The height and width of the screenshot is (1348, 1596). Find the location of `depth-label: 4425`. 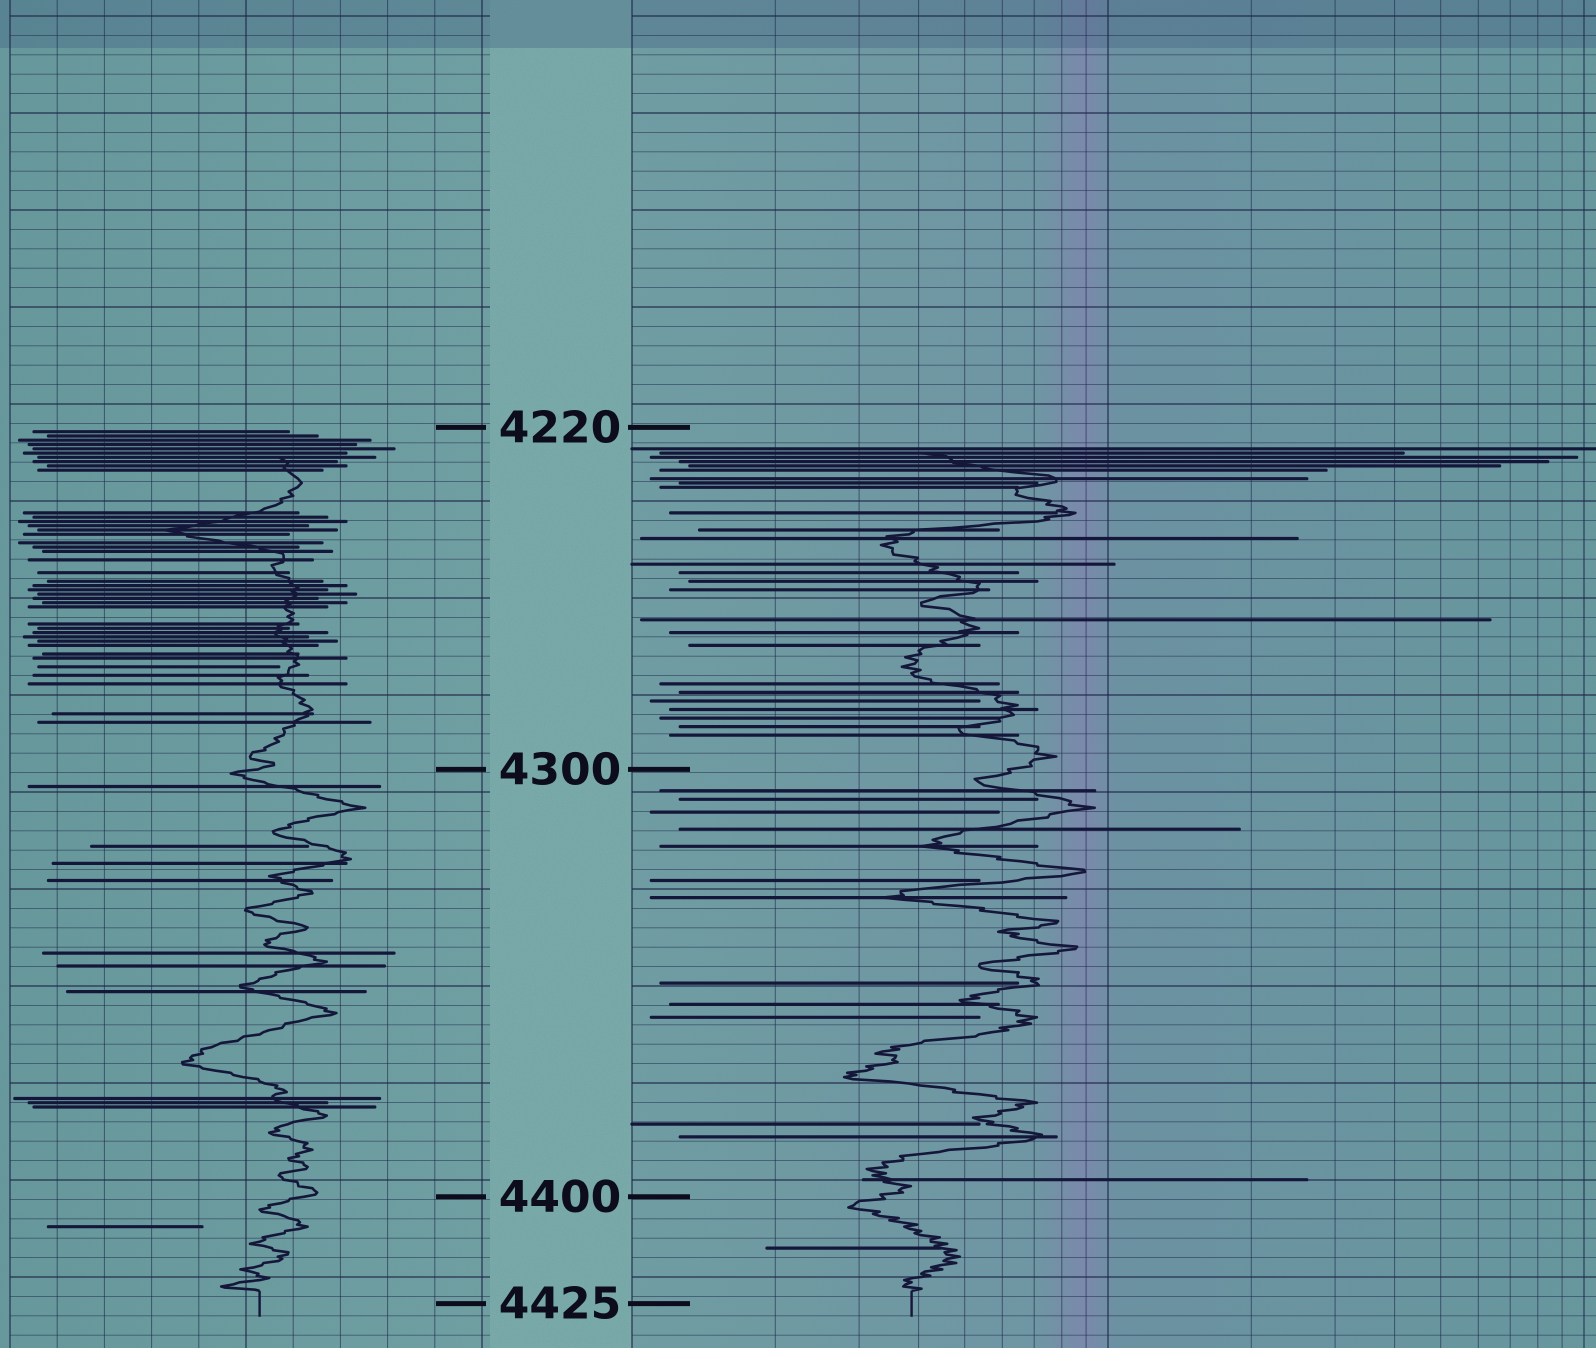

depth-label: 4425 is located at coordinates (560, 1304).